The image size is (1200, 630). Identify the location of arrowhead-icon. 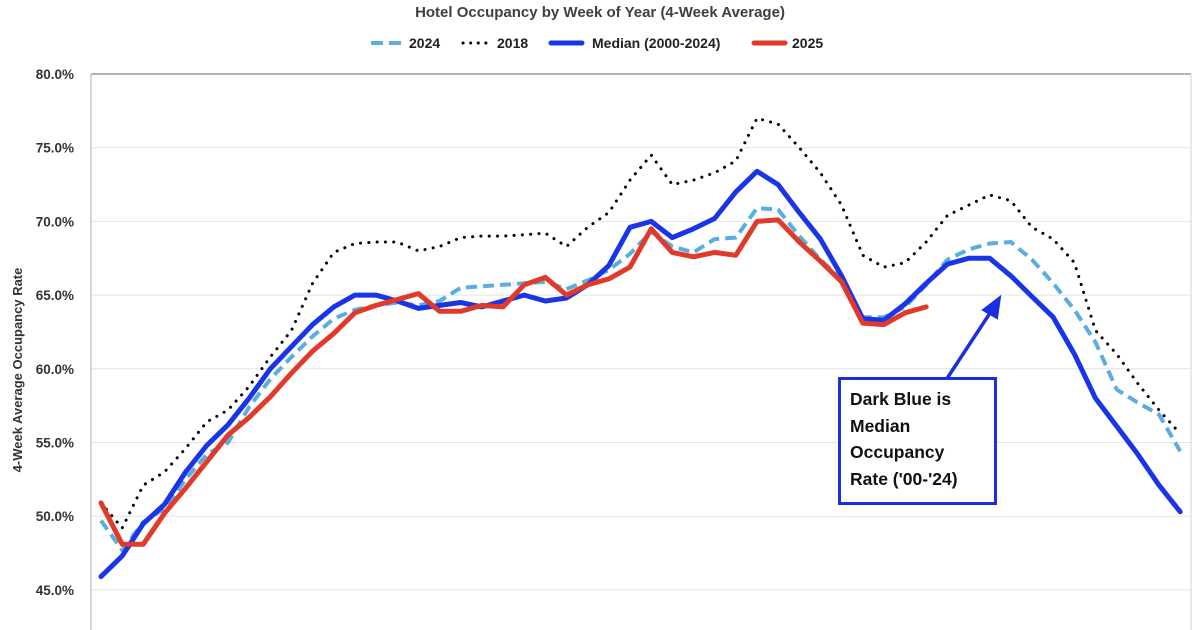
(991, 307).